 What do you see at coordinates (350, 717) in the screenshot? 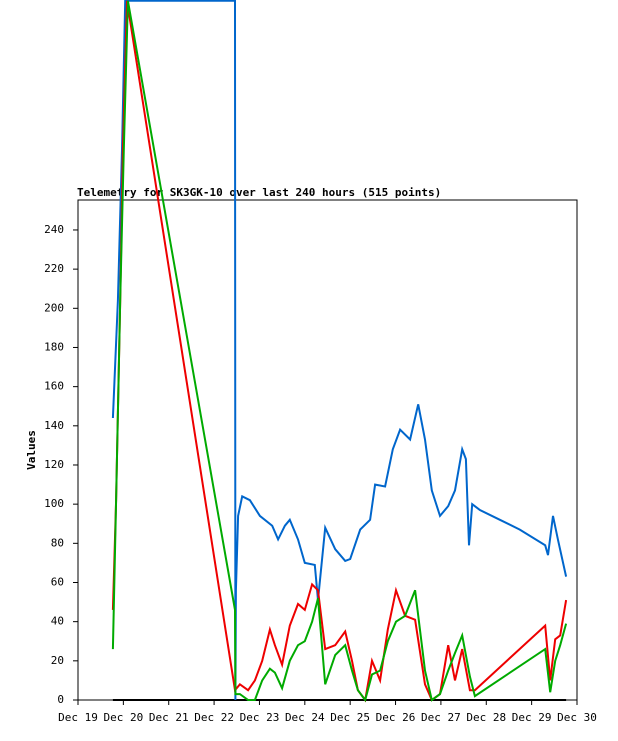
I see `x-tick-label: Dec 25` at bounding box center [350, 717].